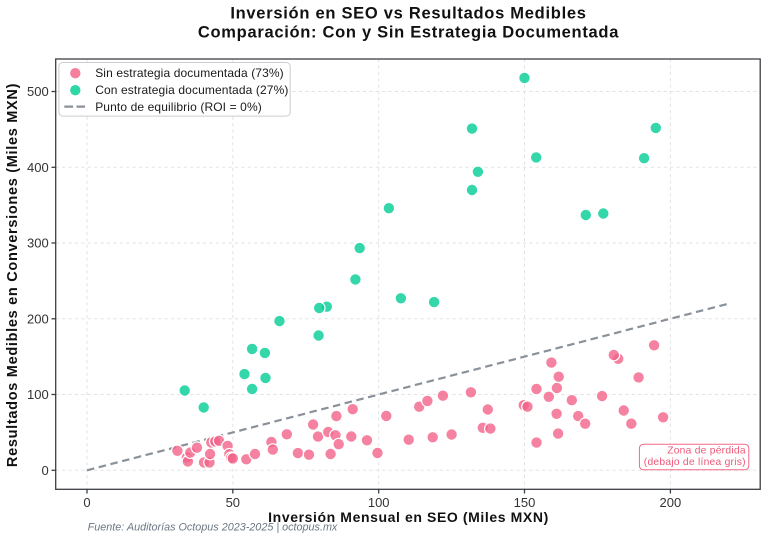 The image size is (768, 540). What do you see at coordinates (178, 107) in the screenshot?
I see `svg-text: Punto de equilibrio (ROI = 0%)` at bounding box center [178, 107].